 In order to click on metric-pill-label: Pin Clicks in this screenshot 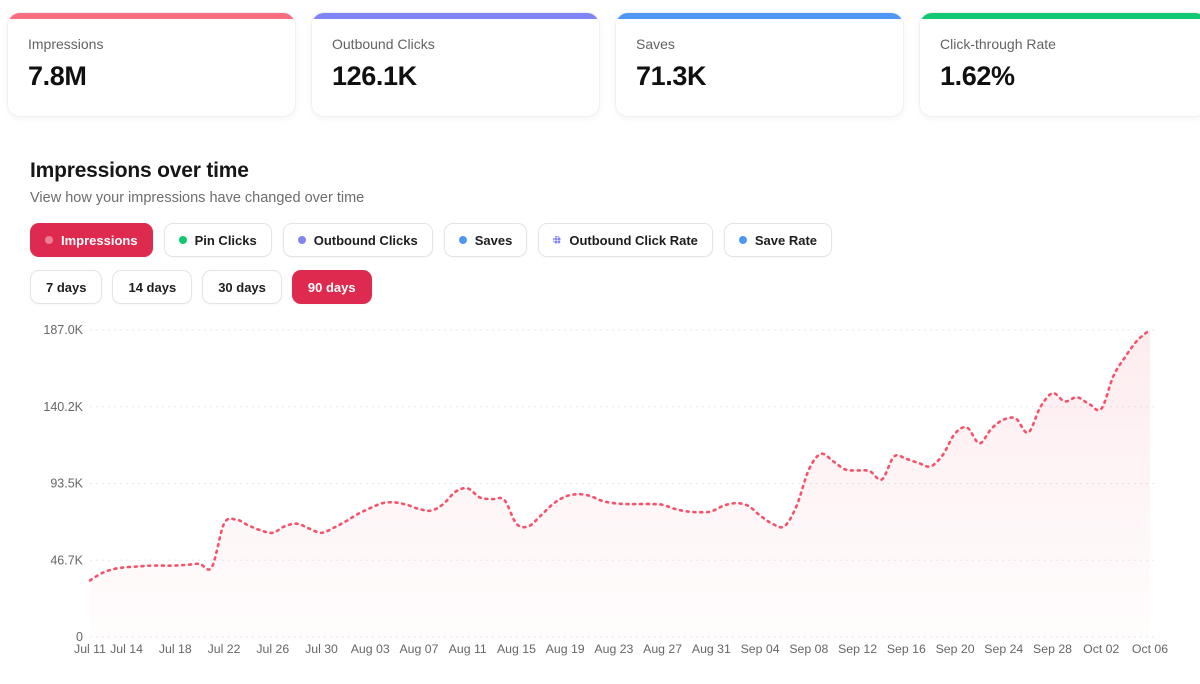, I will do `click(225, 240)`.